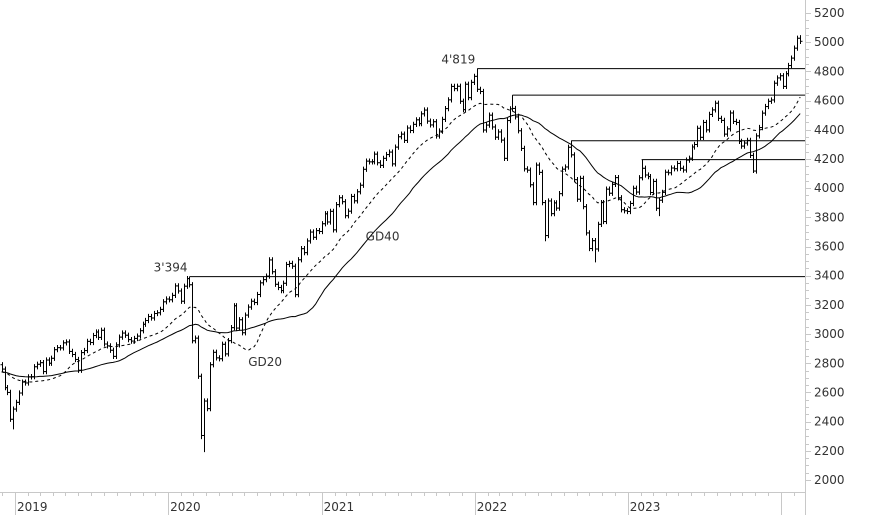 Image resolution: width=874 pixels, height=515 pixels. What do you see at coordinates (829, 217) in the screenshot?
I see `y-tick-label: 3800` at bounding box center [829, 217].